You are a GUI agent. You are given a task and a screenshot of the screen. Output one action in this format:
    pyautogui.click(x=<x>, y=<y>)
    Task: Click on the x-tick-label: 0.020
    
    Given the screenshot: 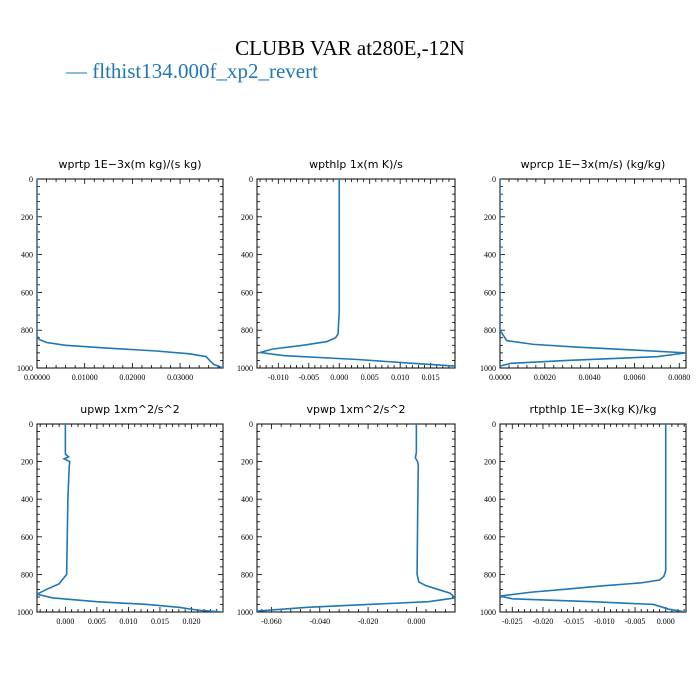 What is the action you would take?
    pyautogui.click(x=191, y=621)
    